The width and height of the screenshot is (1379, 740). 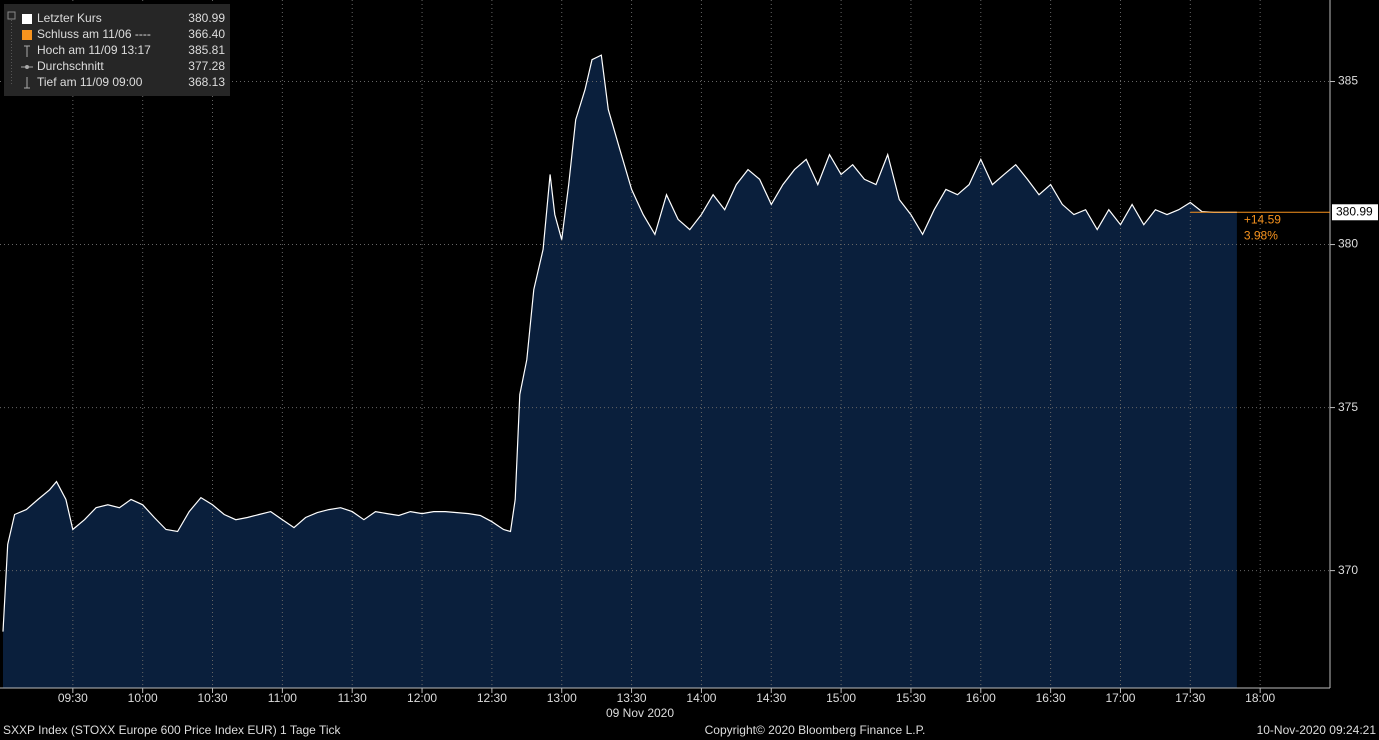 I want to click on x-axis-label: 09 Nov 2020, so click(x=640, y=713).